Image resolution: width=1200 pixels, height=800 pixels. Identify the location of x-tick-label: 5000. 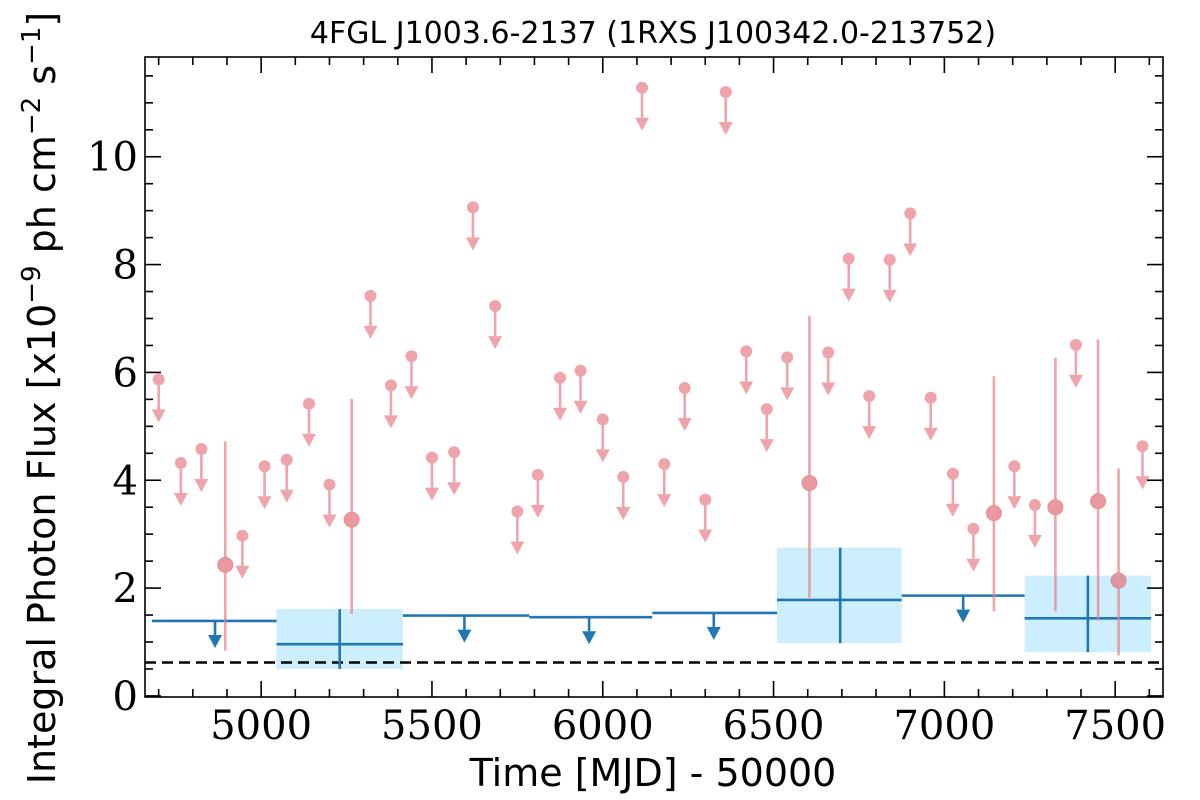
(261, 726).